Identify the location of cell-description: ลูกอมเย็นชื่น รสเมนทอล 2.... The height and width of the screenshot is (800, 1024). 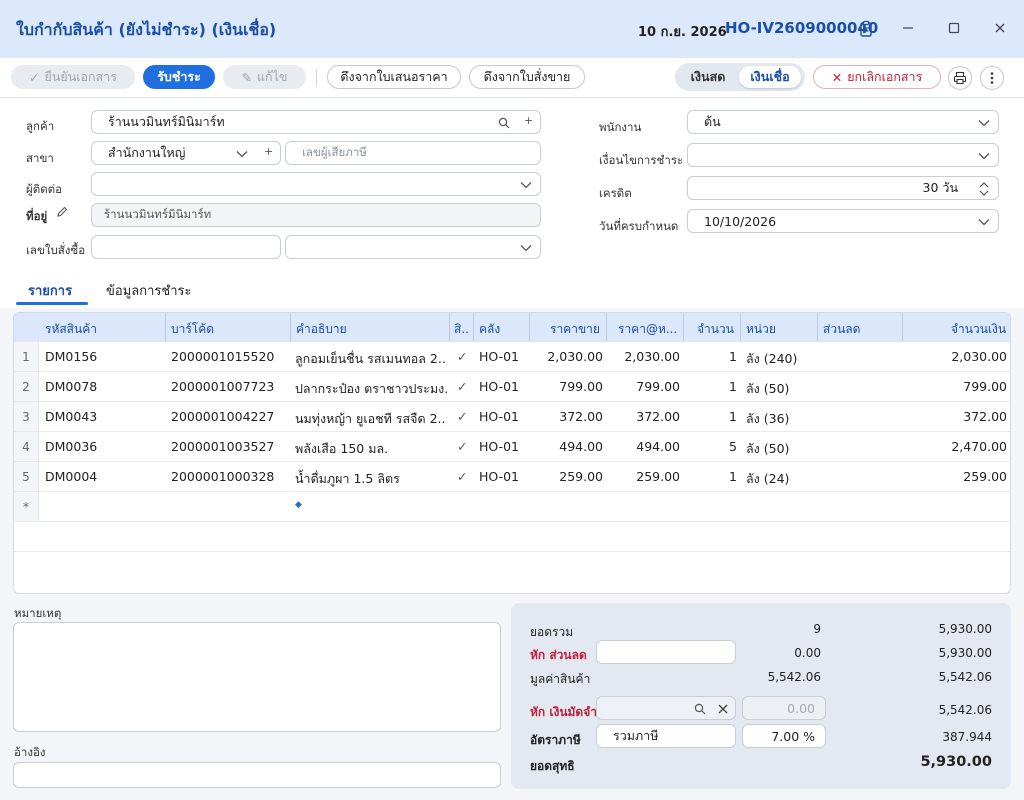
(371, 358).